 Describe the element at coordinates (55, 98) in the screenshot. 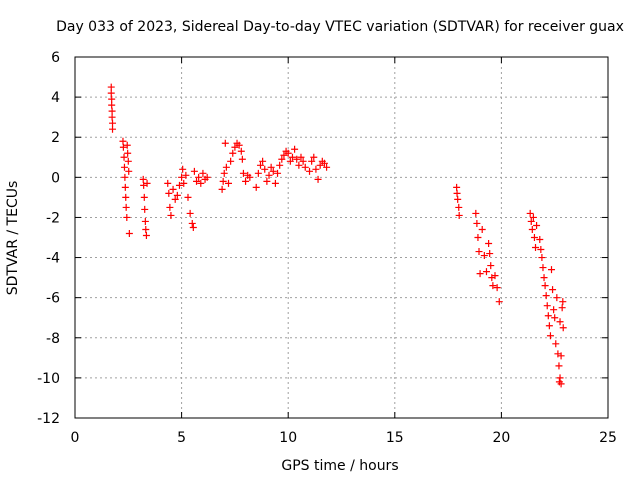

I see `y-tick-label: 4` at that location.